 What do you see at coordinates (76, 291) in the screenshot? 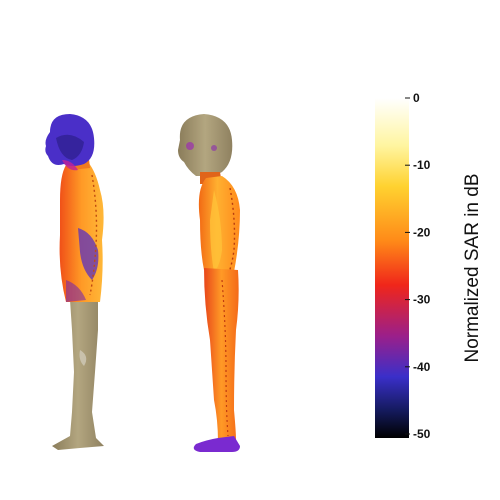
I see `left-figure-cool-patch-lower` at bounding box center [76, 291].